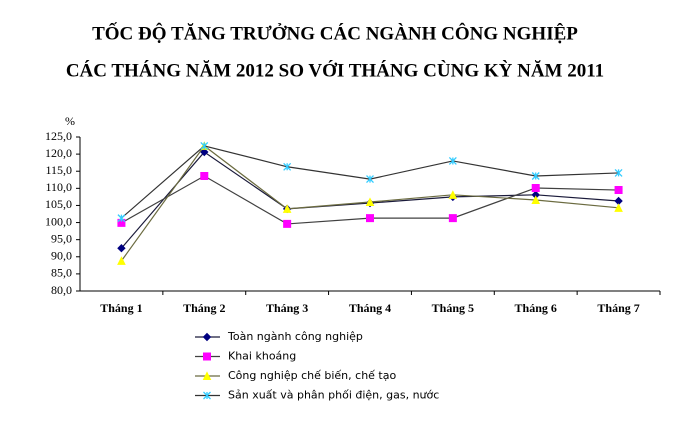  Describe the element at coordinates (61, 256) in the screenshot. I see `y-tick-label: 90,0` at that location.